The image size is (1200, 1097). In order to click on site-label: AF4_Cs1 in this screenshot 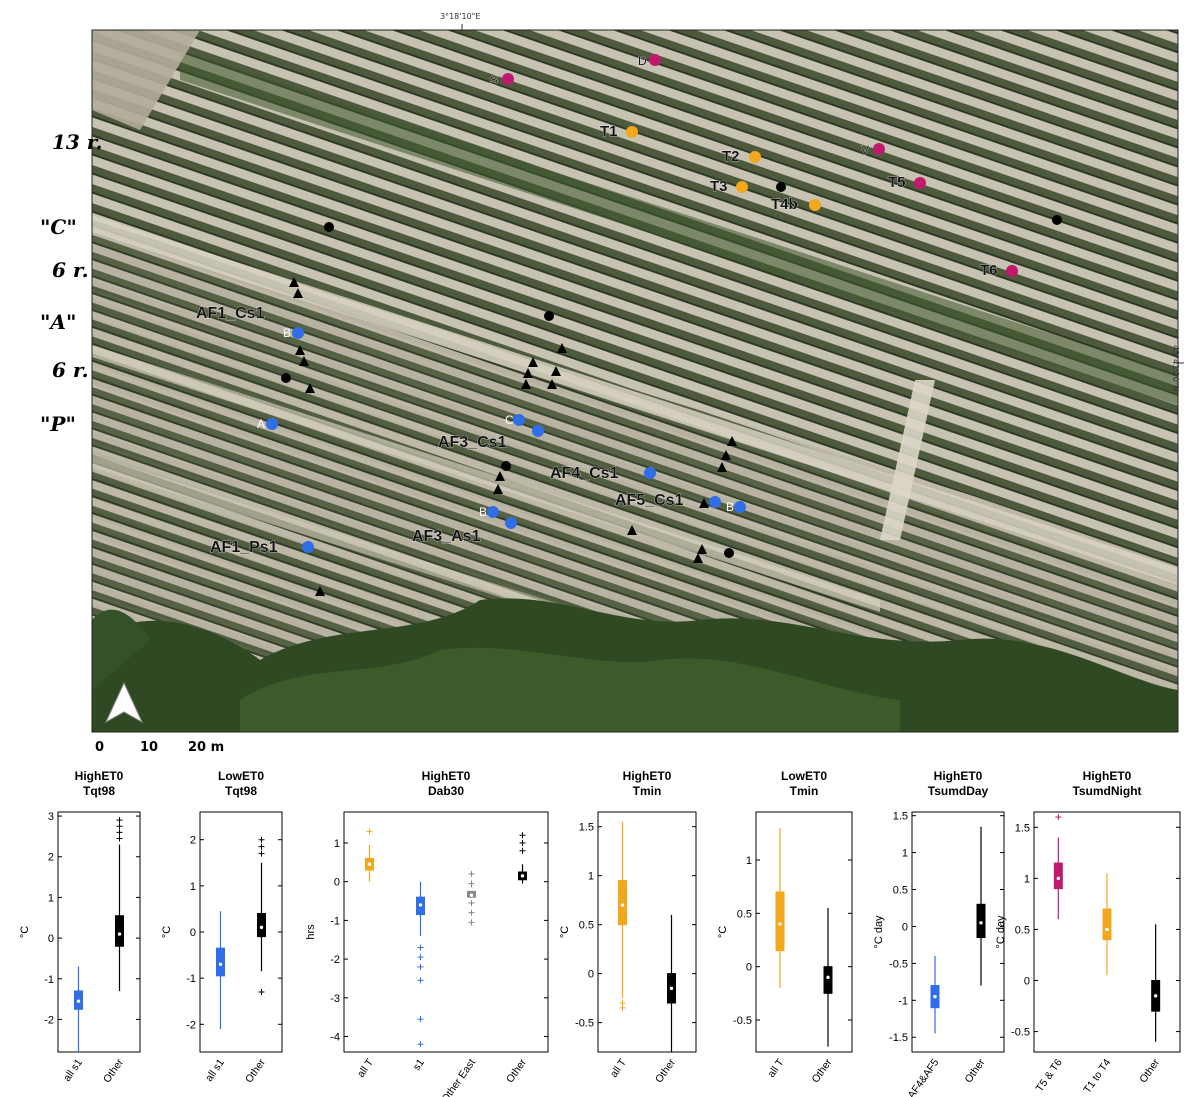, I will do `click(584, 473)`.